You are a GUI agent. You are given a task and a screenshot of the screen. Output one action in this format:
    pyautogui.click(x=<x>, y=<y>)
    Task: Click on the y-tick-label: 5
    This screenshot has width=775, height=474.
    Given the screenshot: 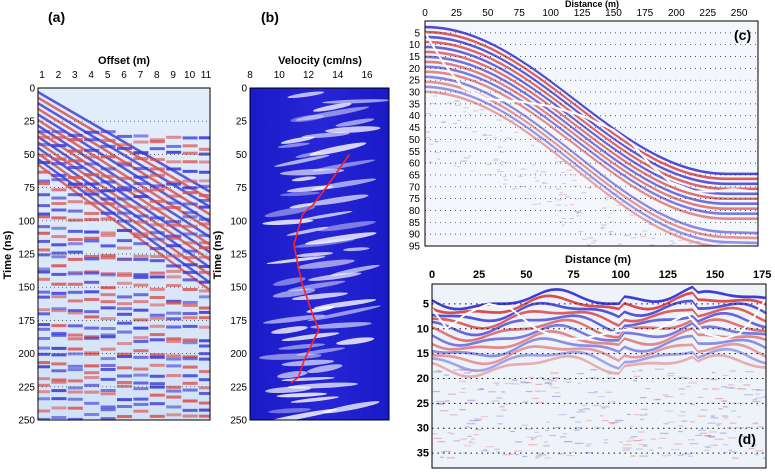 What is the action you would take?
    pyautogui.click(x=426, y=304)
    